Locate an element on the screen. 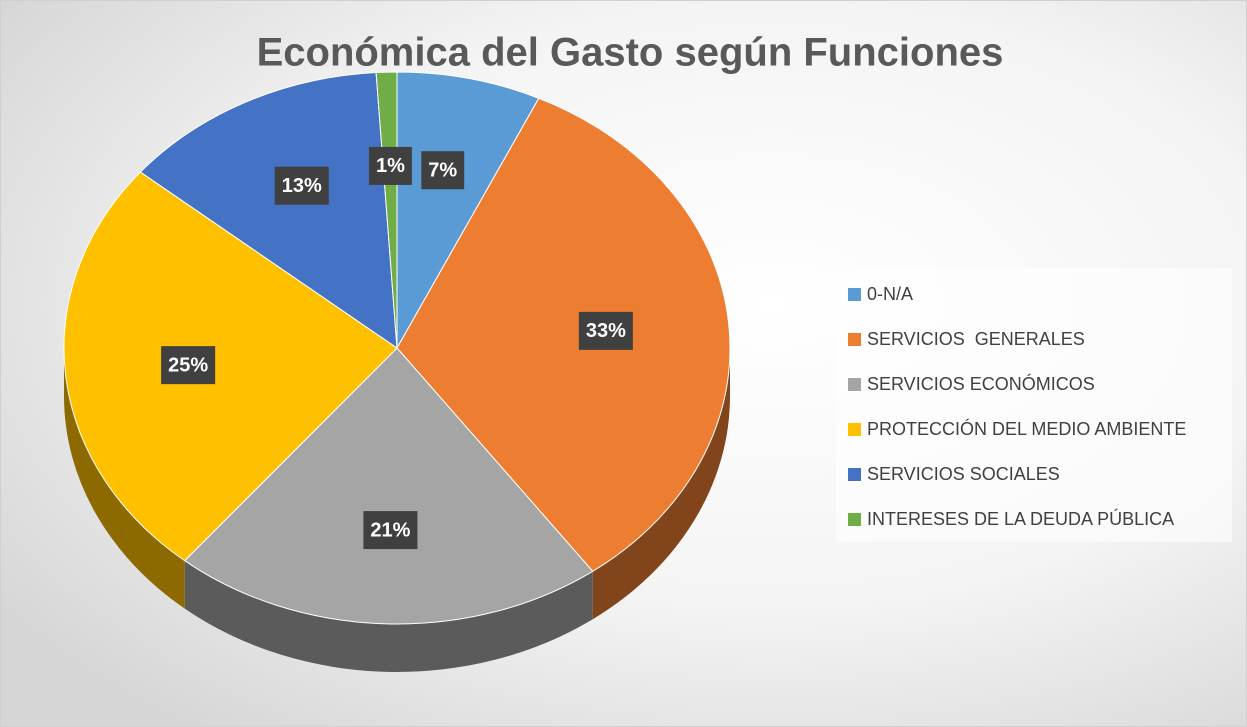  data-label: 33% is located at coordinates (606, 331).